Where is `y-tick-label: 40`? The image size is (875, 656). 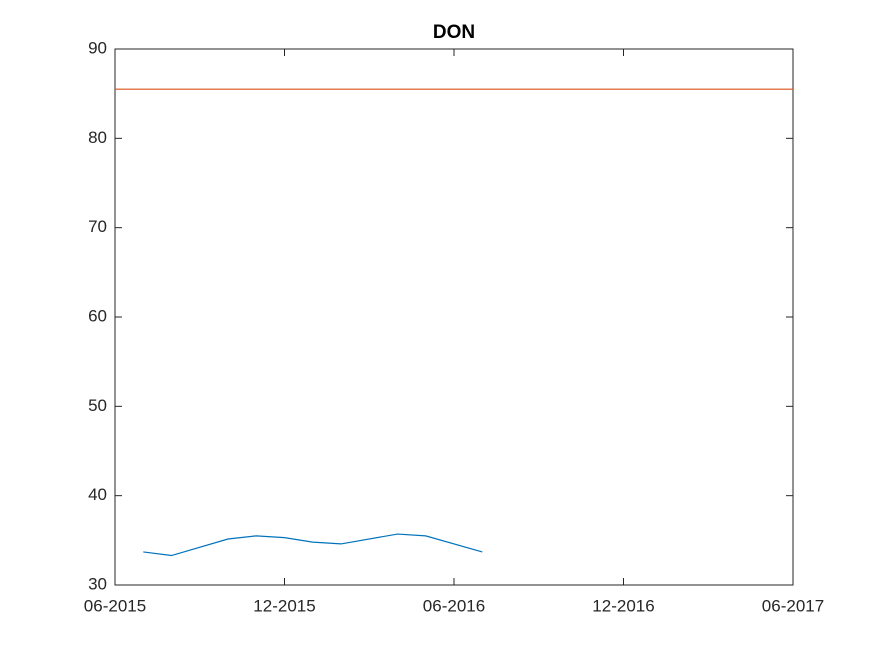
y-tick-label: 40 is located at coordinates (97, 494).